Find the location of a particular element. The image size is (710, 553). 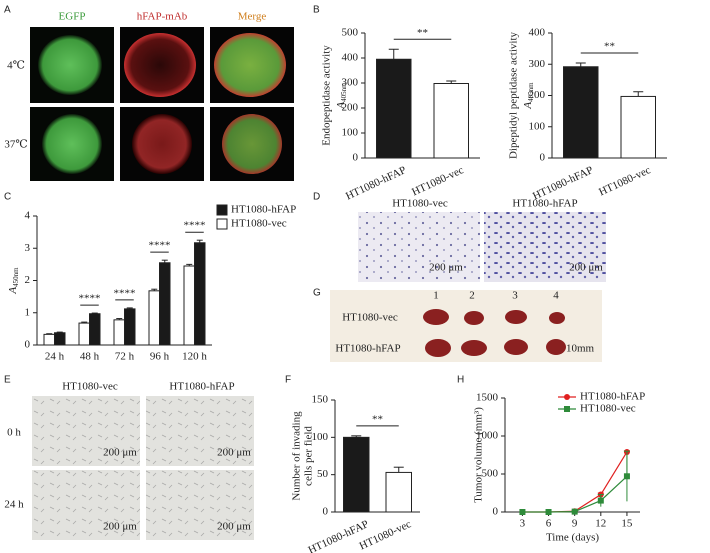

micrographs is located at coordinates (162, 104).